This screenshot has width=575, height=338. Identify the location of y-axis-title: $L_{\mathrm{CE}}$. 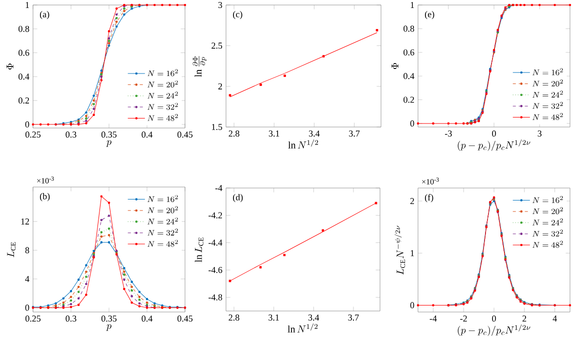
(11, 250).